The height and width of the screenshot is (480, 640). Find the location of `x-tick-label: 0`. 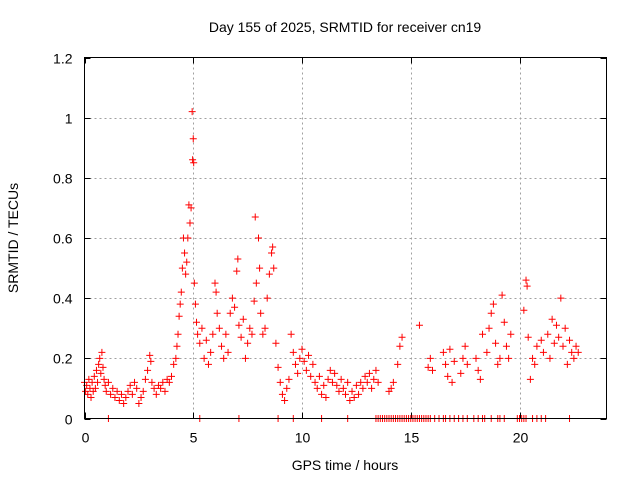

x-tick-label: 0 is located at coordinates (86, 438).